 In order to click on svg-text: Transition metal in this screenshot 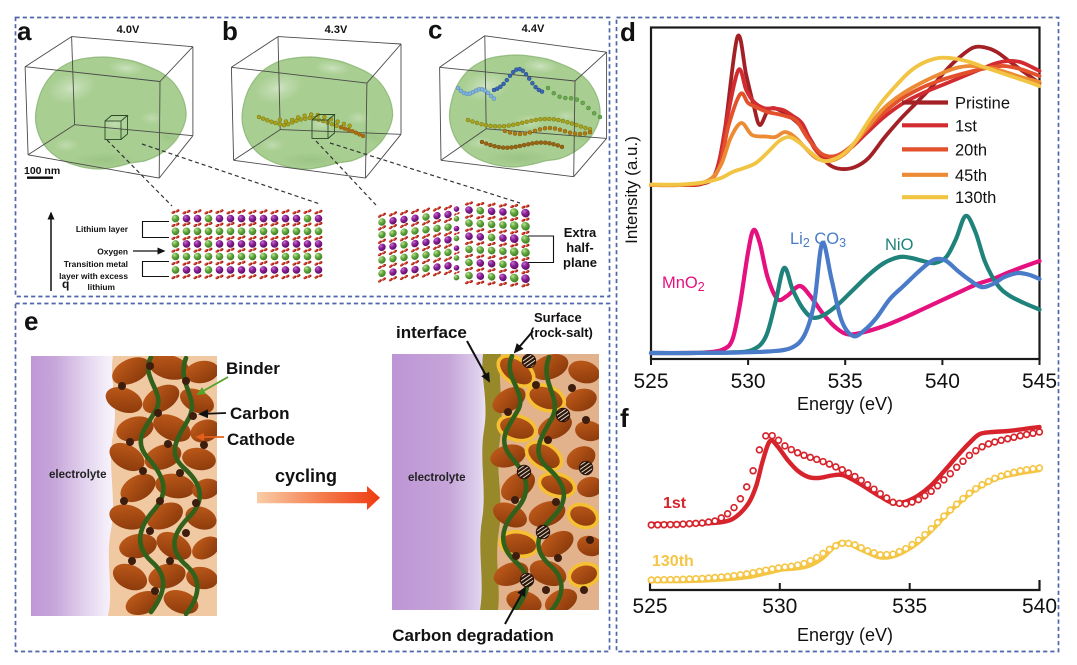, I will do `click(96, 264)`.